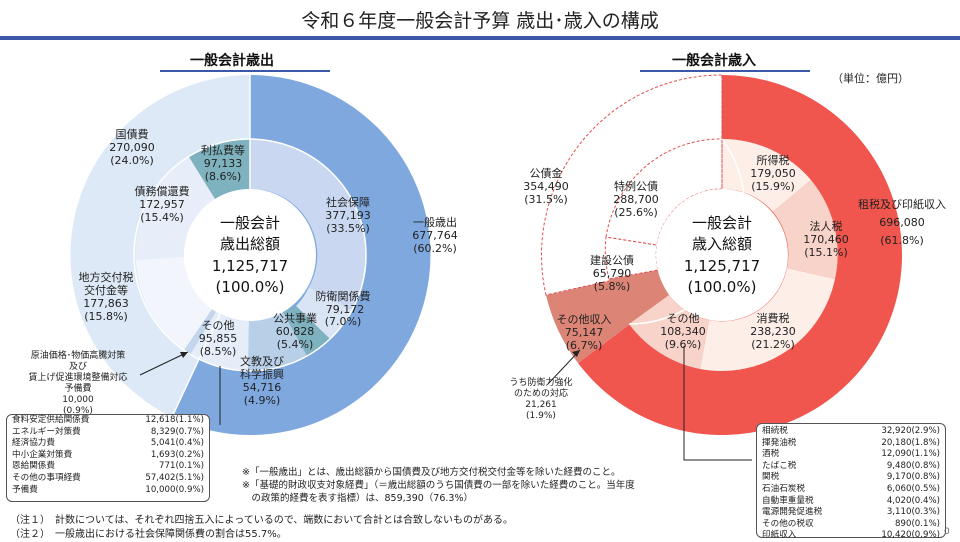  What do you see at coordinates (175, 208) in the screenshot?
I see `exp-debt-redemption` at bounding box center [175, 208].